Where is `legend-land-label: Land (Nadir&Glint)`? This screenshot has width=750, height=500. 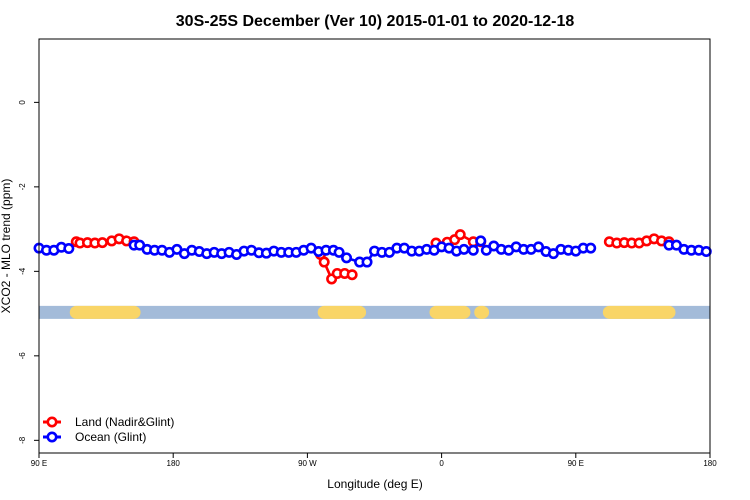 legend-land-label: Land (Nadir&Glint) is located at coordinates (124, 422).